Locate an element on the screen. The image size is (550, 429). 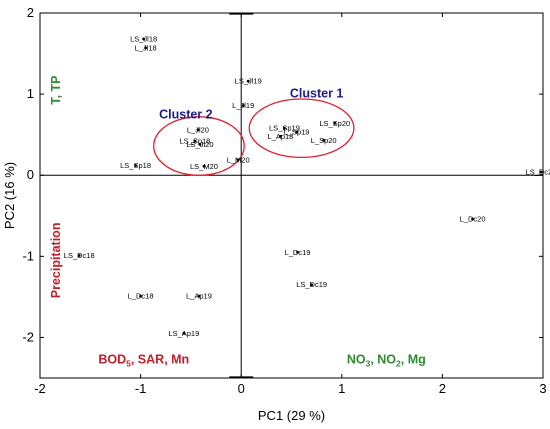
point-label: L_Sp19 is located at coordinates (297, 132).